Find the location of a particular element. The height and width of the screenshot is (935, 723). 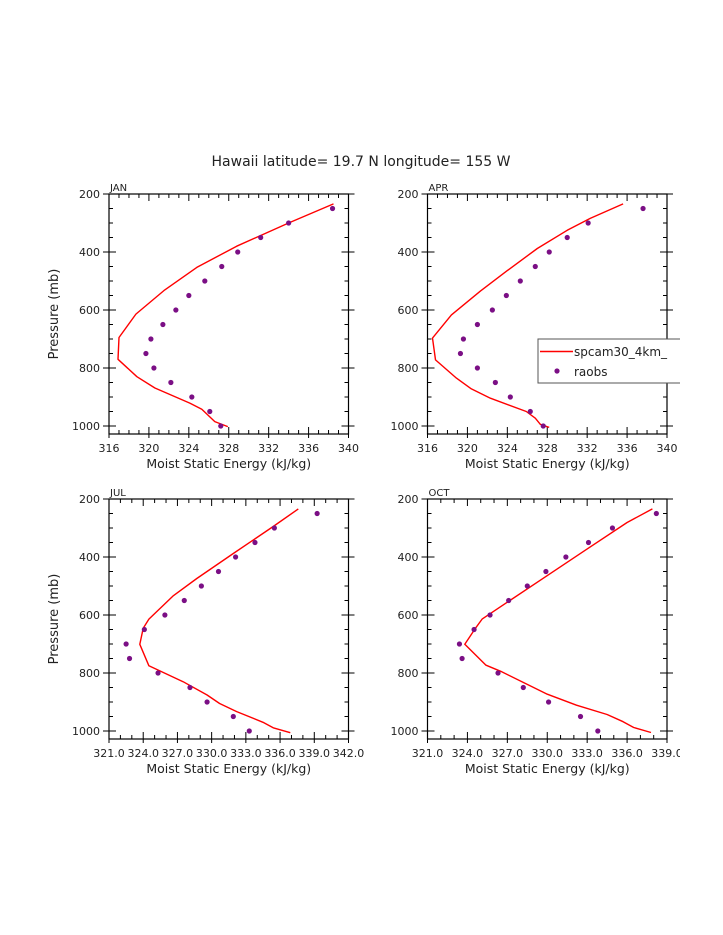

panel-title: JUL is located at coordinates (117, 493).